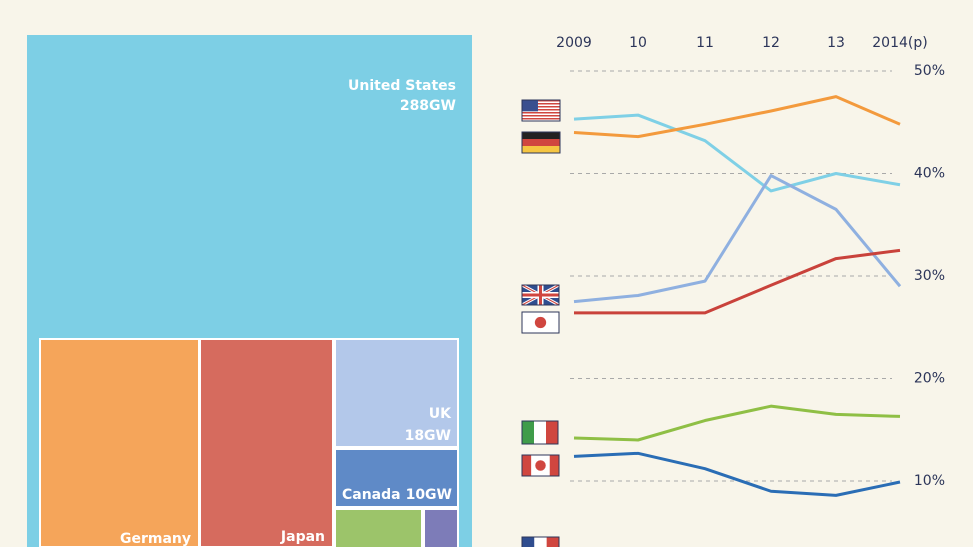 This screenshot has height=547, width=973. I want to click on treemap-label: 10GW, so click(429, 495).